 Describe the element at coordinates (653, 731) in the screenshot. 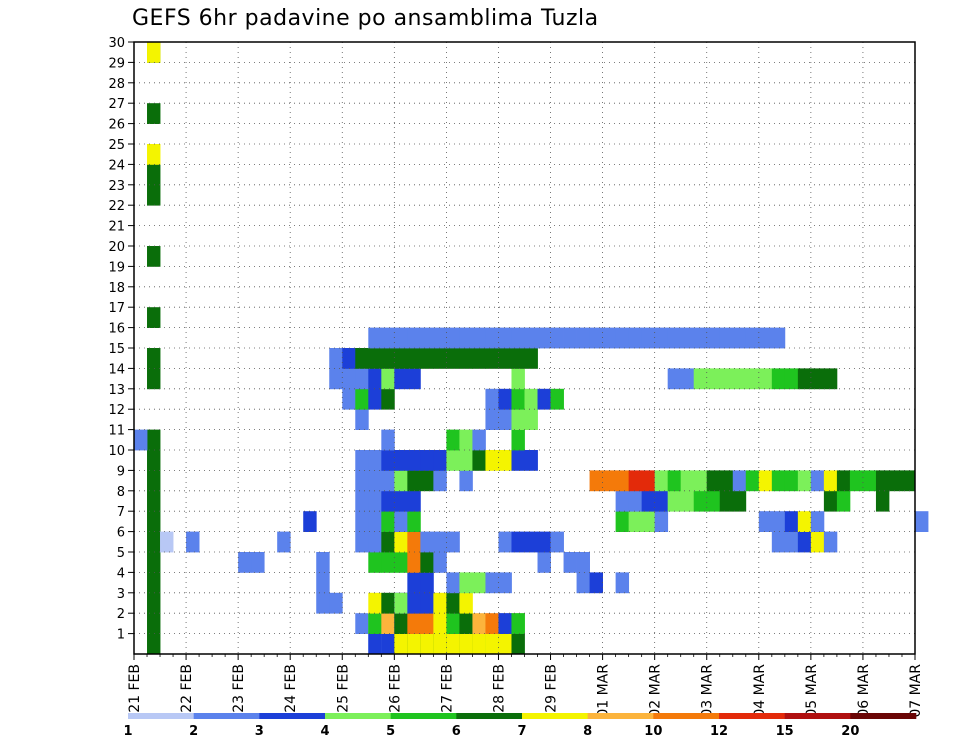

I see `colorbar-label: 10` at that location.